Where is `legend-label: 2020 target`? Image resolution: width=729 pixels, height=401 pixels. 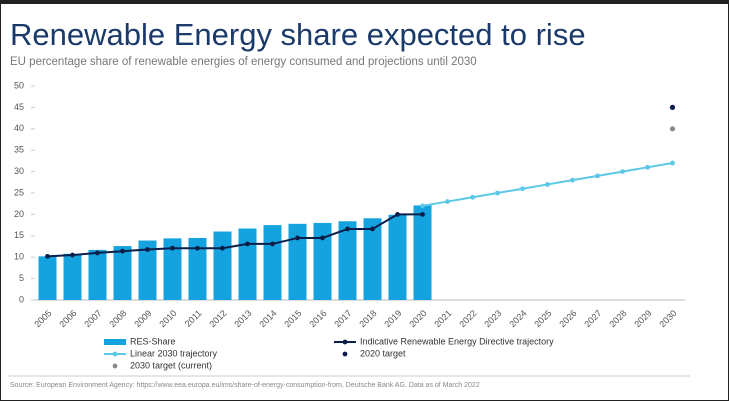 legend-label: 2020 target is located at coordinates (383, 353).